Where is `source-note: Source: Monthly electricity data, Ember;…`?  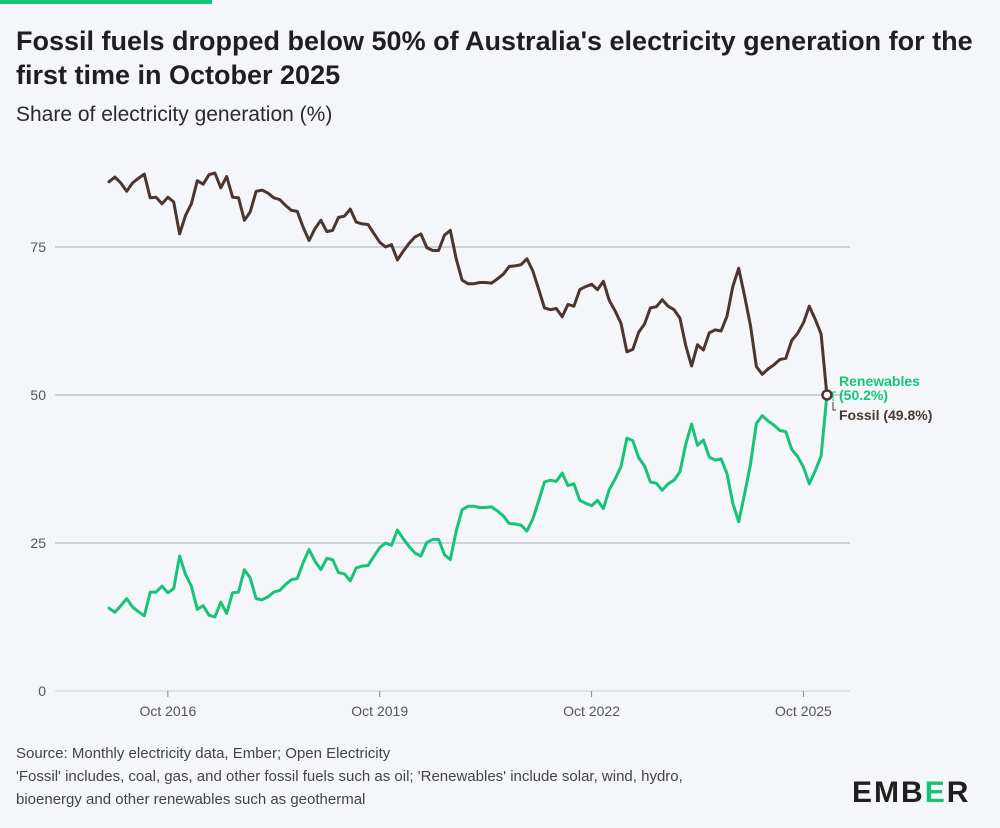
source-note: Source: Monthly electricity data, Ember;… is located at coordinates (203, 753).